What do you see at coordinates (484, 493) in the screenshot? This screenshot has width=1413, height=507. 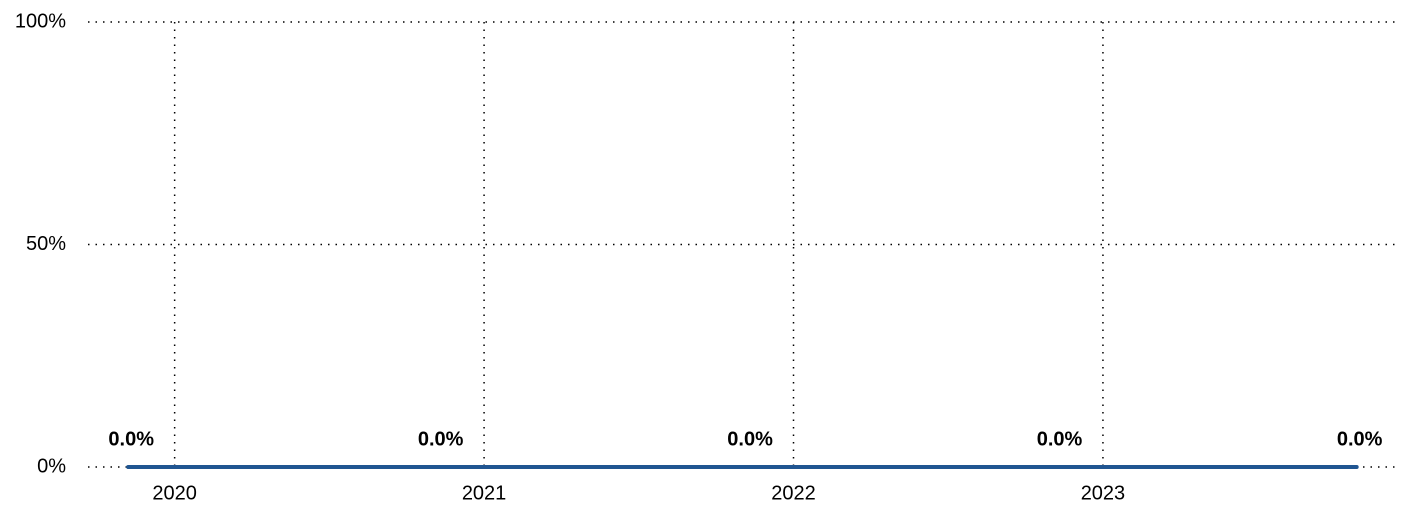 I see `x-tick-label: 2021` at bounding box center [484, 493].